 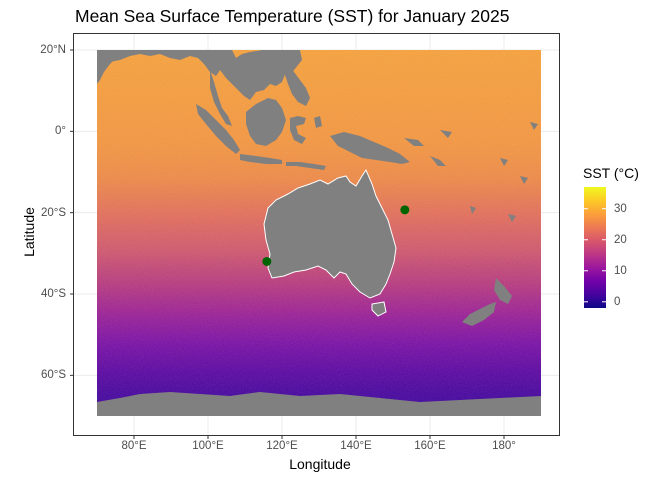 I want to click on land-antarctica, so click(x=319, y=404).